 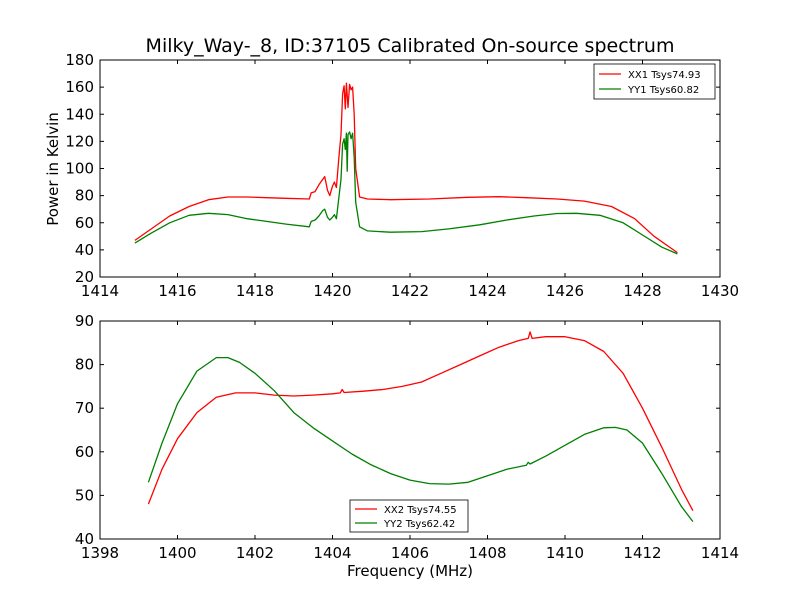 What do you see at coordinates (79, 87) in the screenshot?
I see `y-tick-label: 160` at bounding box center [79, 87].